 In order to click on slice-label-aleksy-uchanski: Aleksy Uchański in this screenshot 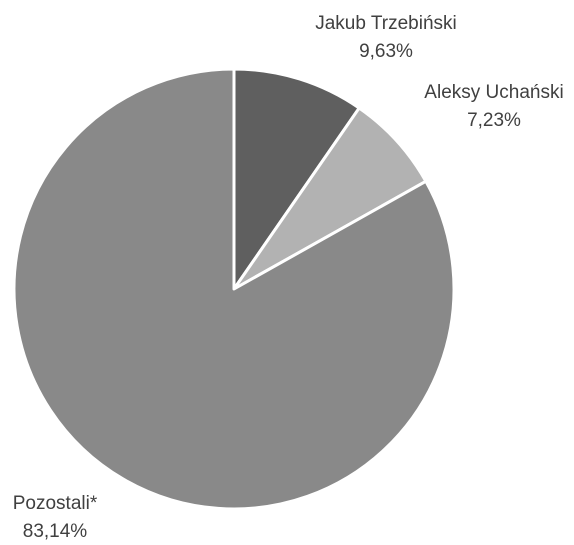, I will do `click(493, 92)`.